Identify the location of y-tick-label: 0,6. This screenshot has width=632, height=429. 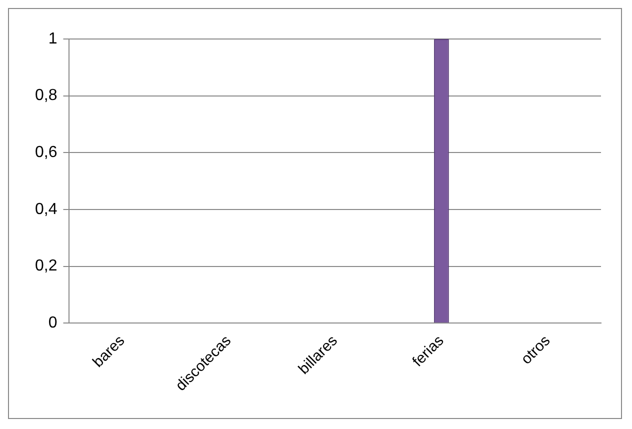
(46, 153).